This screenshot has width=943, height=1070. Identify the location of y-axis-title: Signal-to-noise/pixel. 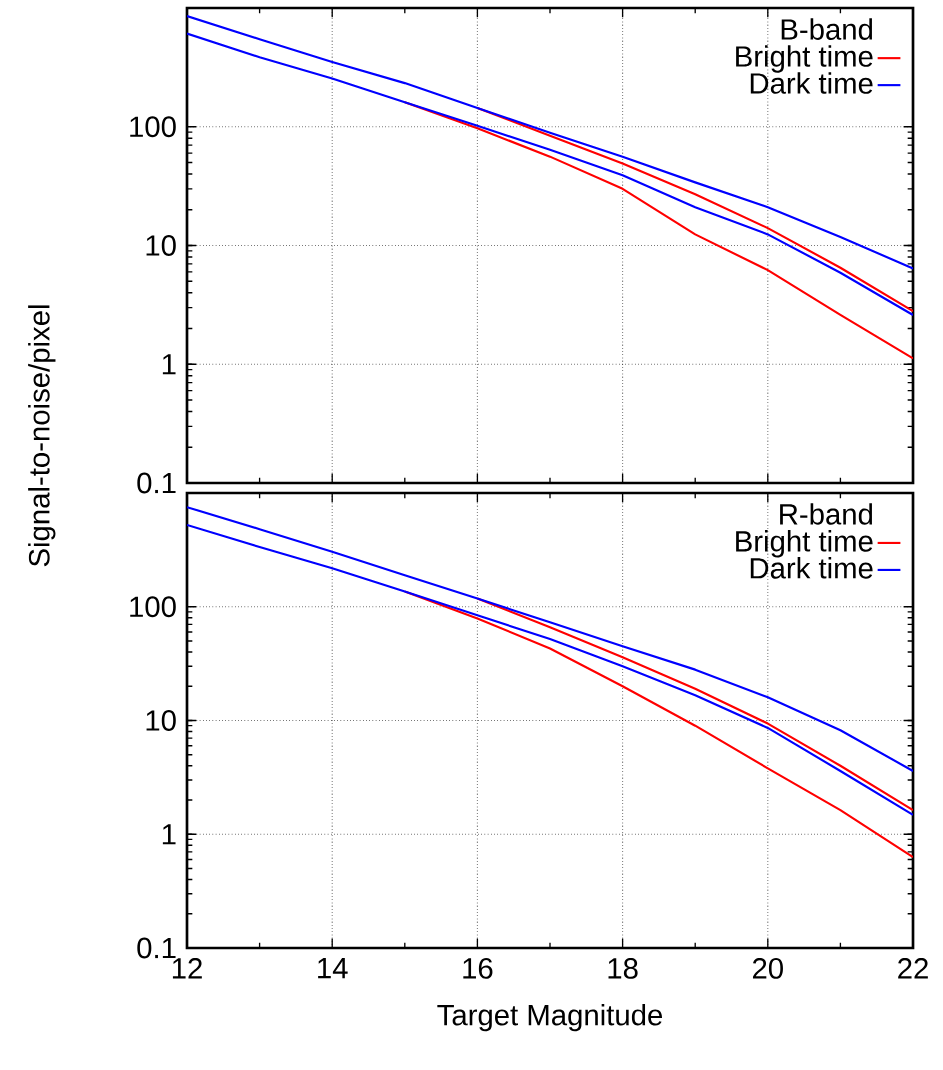
(42, 436).